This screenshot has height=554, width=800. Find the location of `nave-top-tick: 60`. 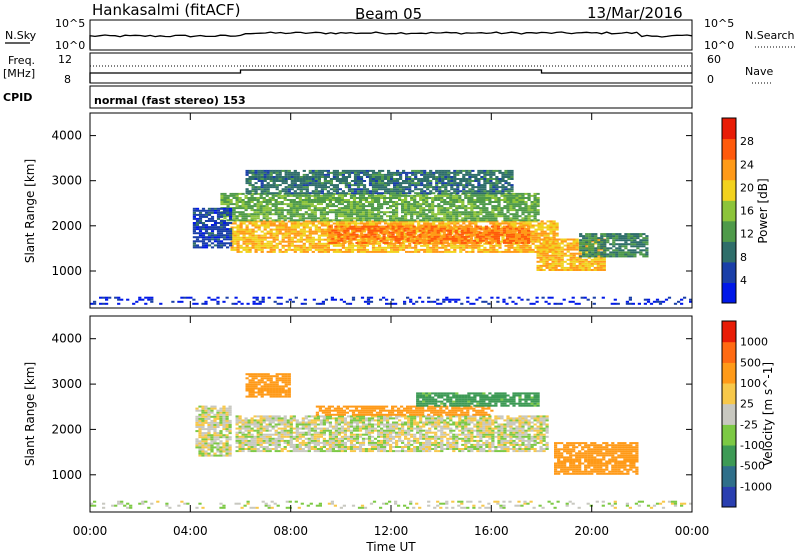

nave-top-tick: 60 is located at coordinates (714, 59).